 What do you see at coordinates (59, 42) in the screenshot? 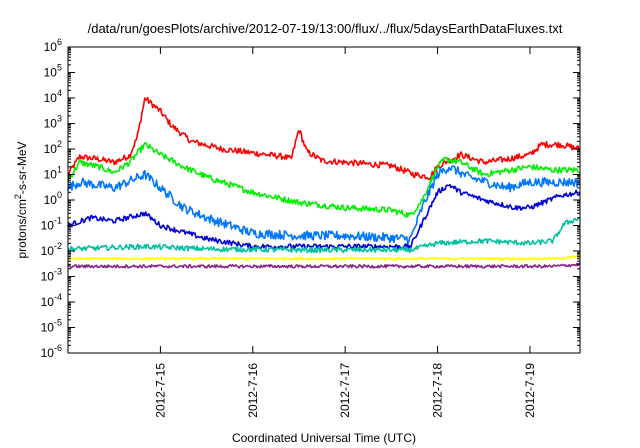
I see `y-tick-exp: 6` at bounding box center [59, 42].